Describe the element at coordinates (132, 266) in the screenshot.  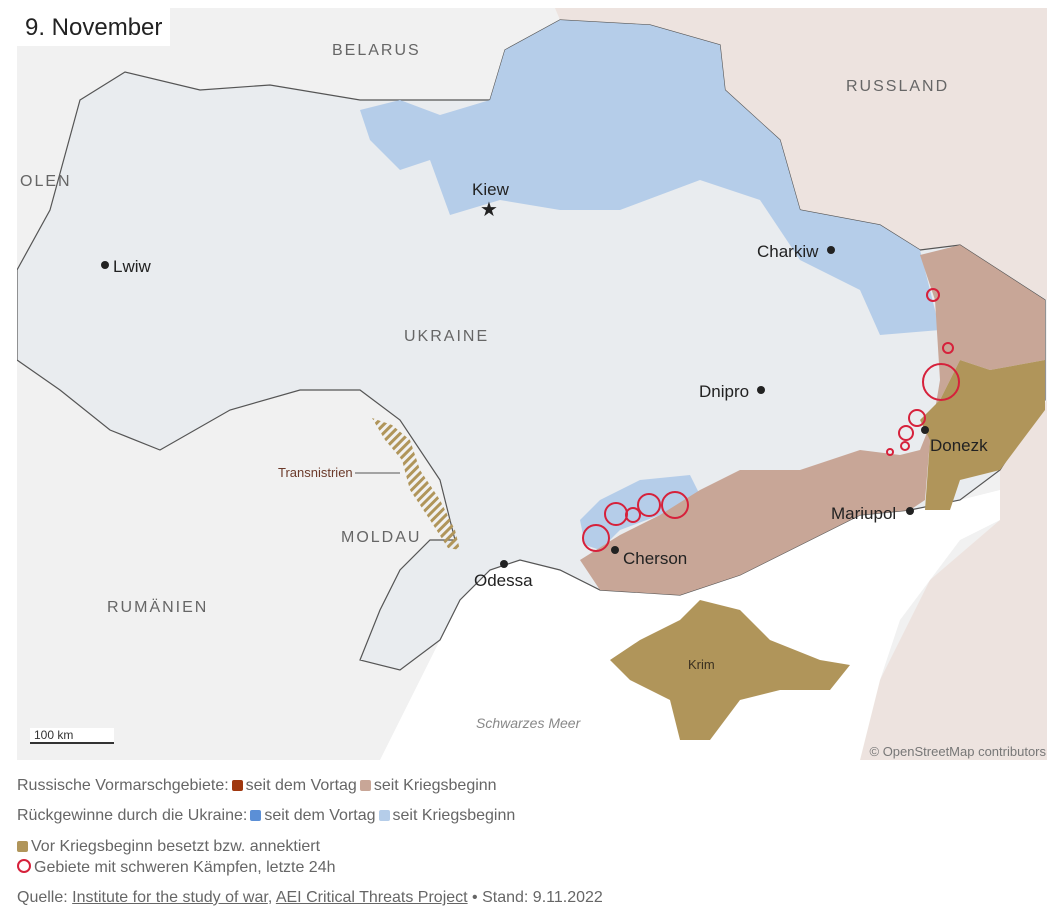
I see `city-lwiw: Lwiw` at that location.